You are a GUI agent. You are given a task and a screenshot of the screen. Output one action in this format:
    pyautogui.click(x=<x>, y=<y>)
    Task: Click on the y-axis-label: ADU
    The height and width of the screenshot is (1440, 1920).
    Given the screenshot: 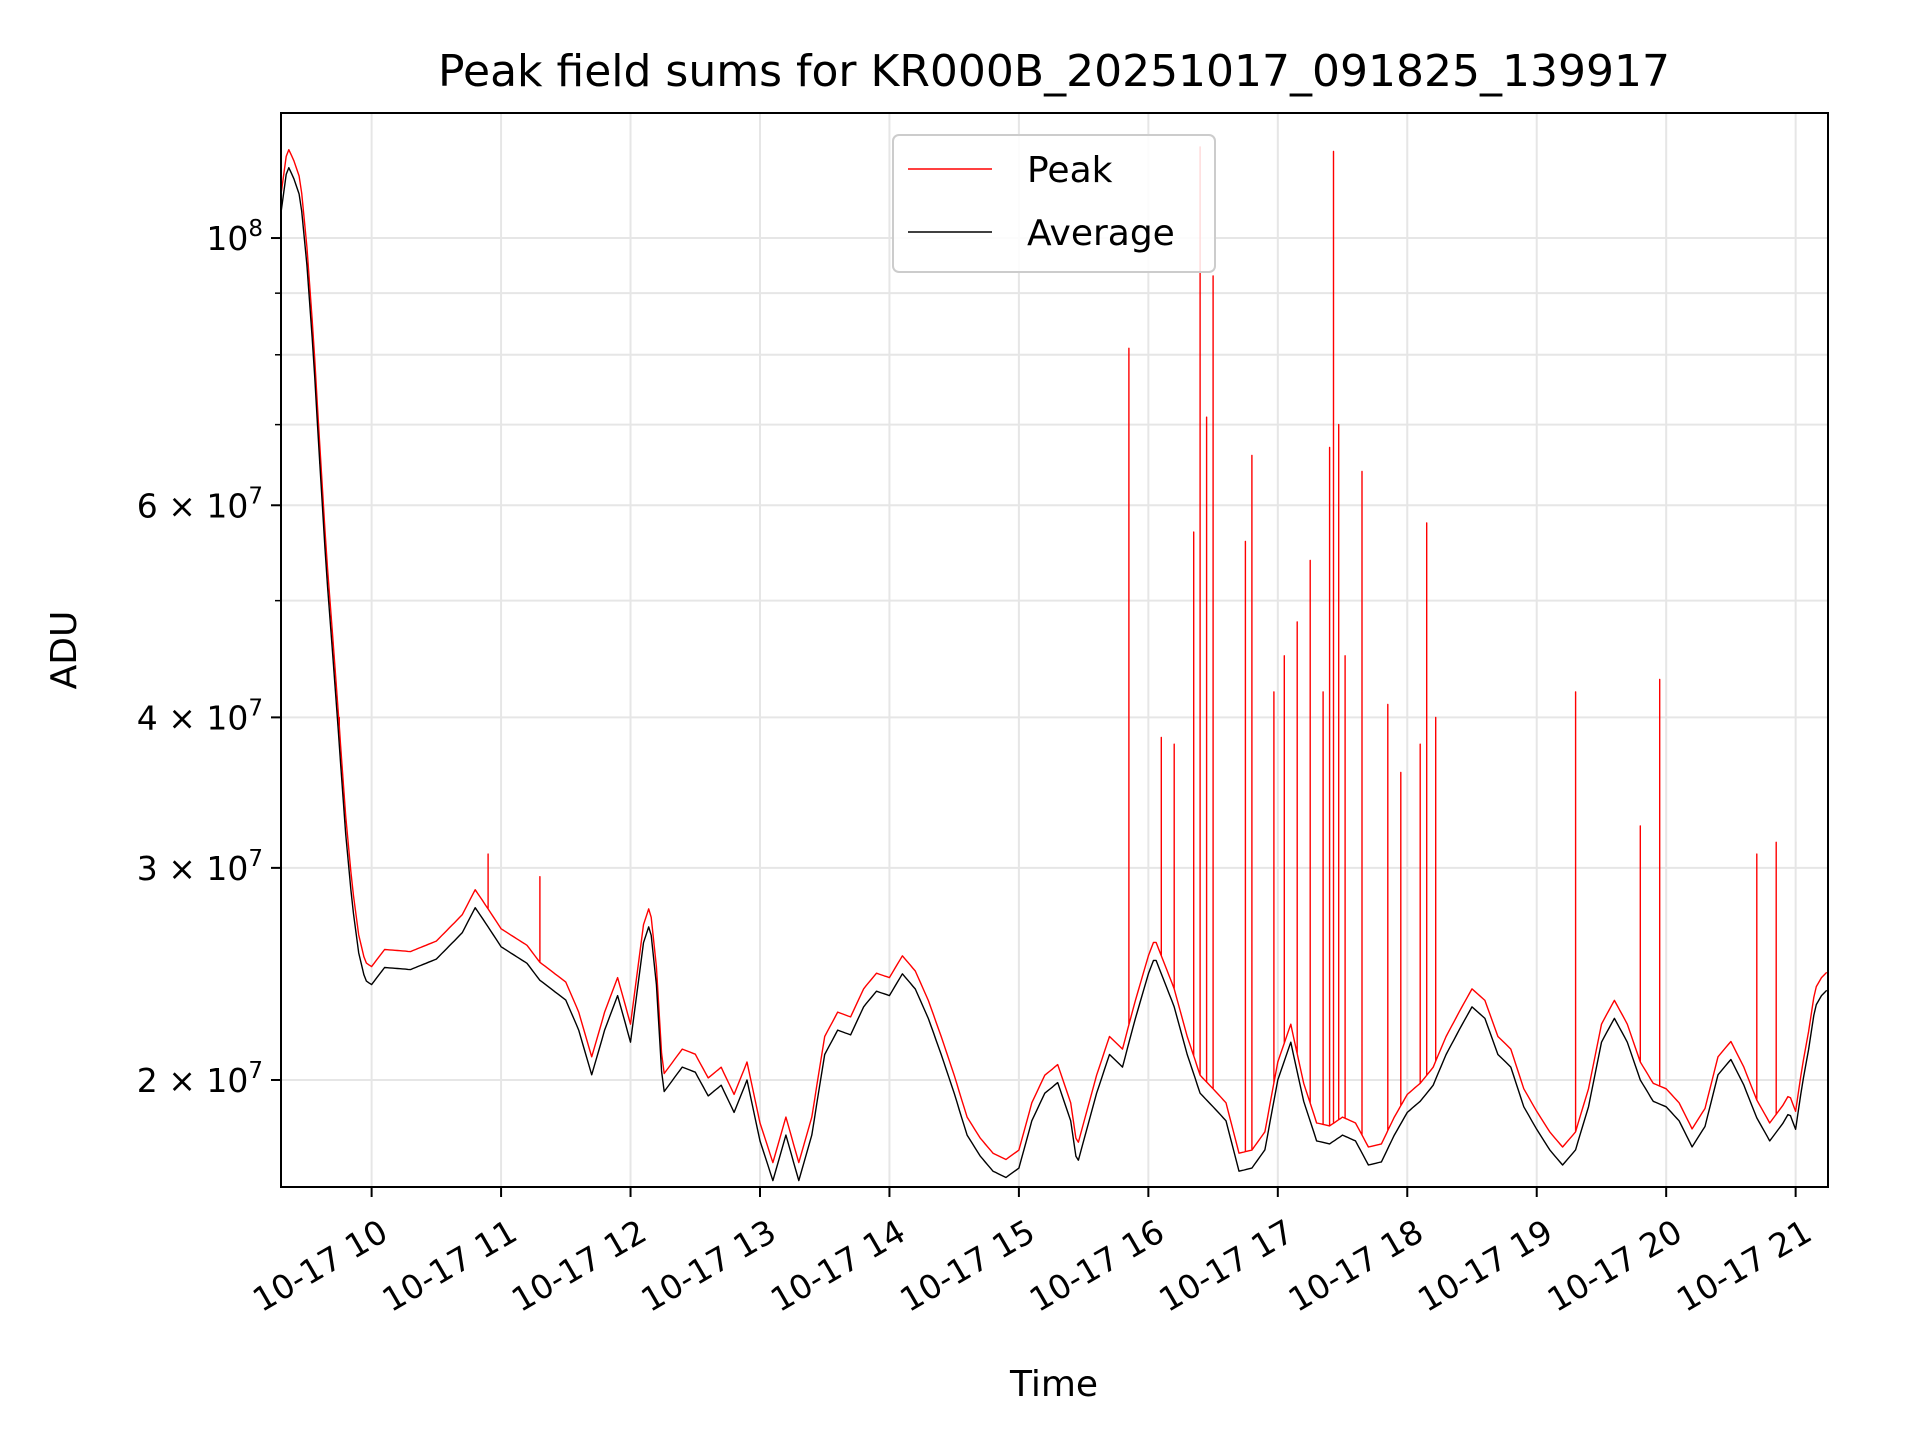 What is the action you would take?
    pyautogui.click(x=64, y=650)
    